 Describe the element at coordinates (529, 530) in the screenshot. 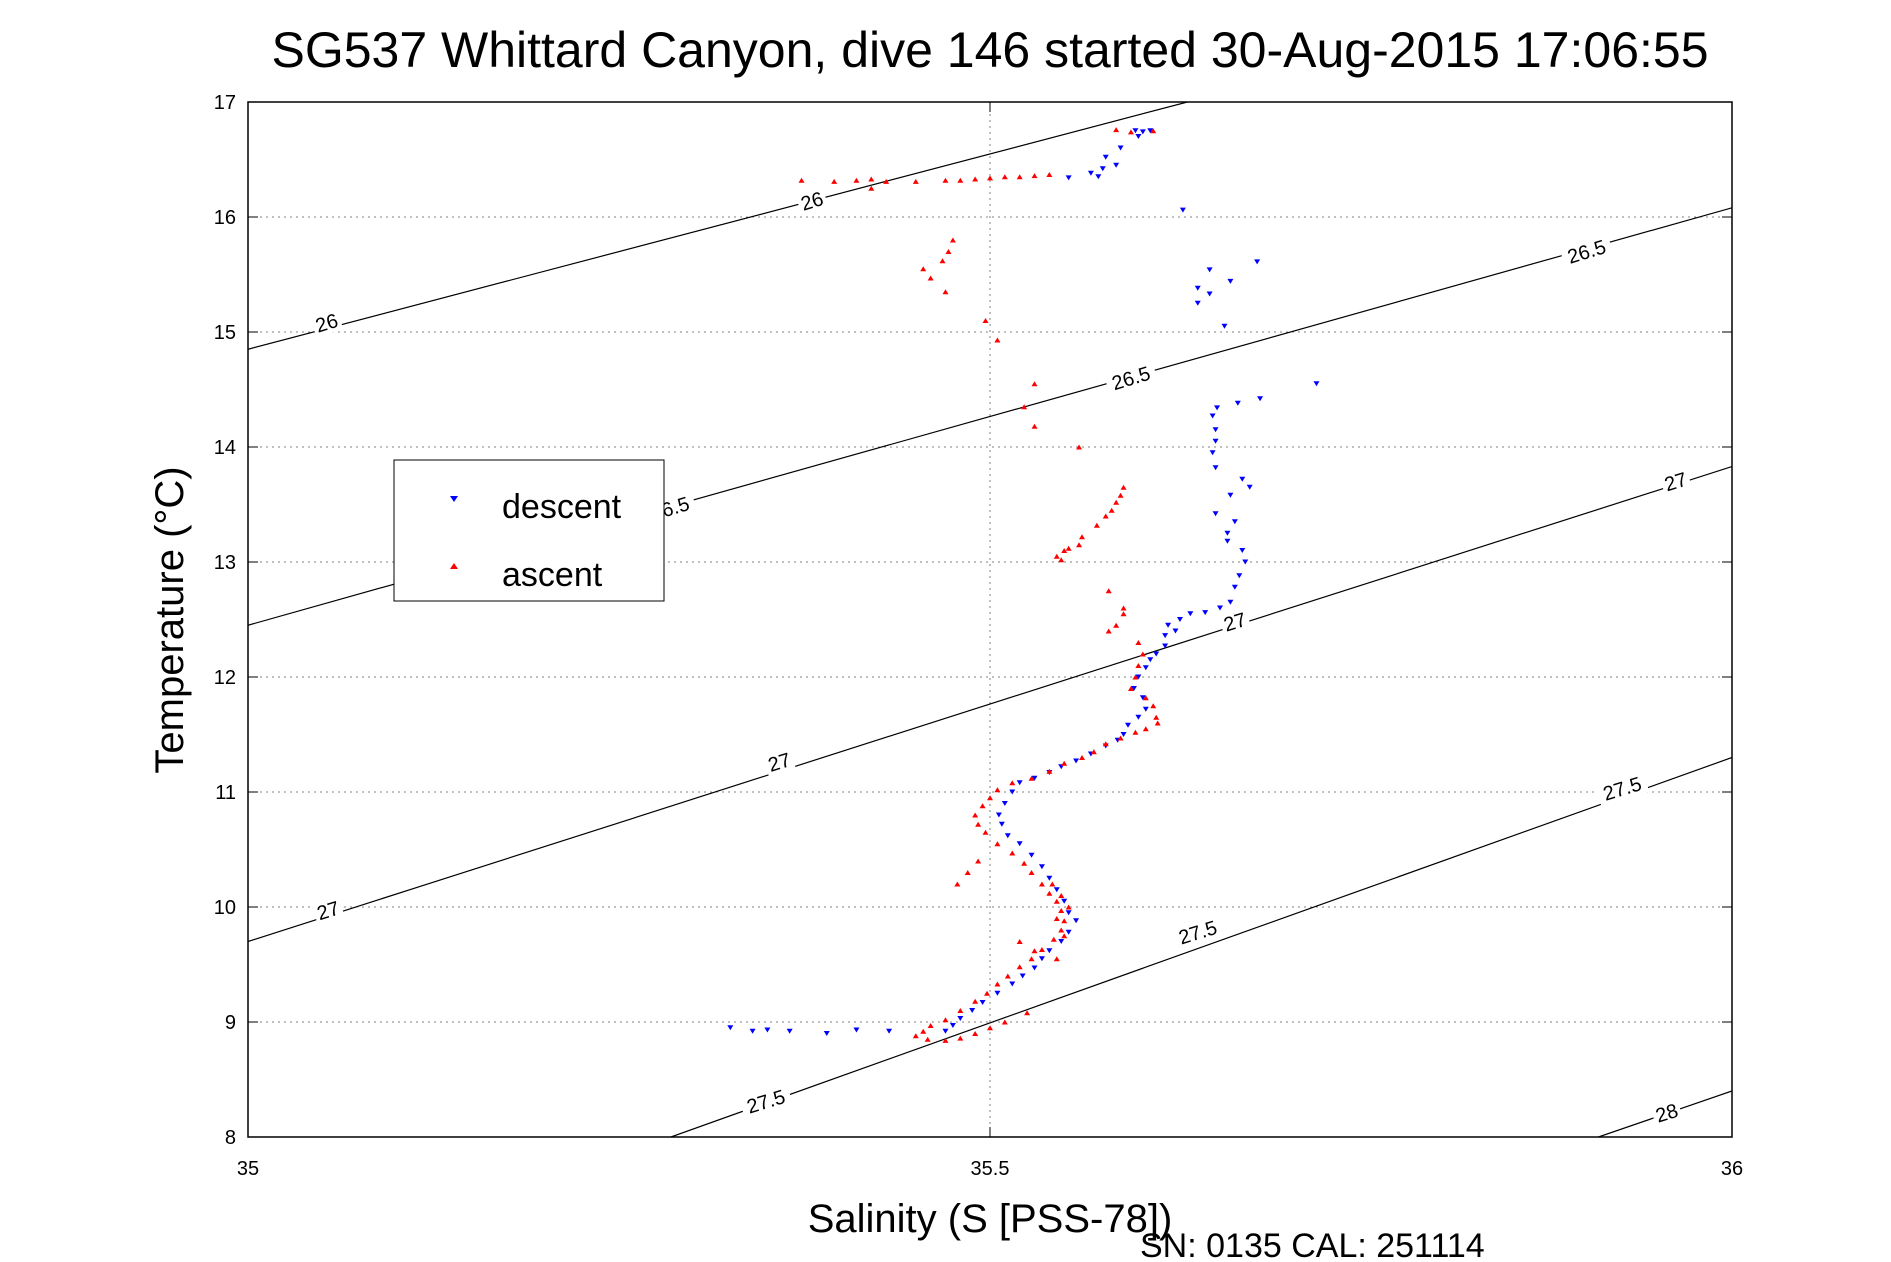

I see `legend-box` at that location.